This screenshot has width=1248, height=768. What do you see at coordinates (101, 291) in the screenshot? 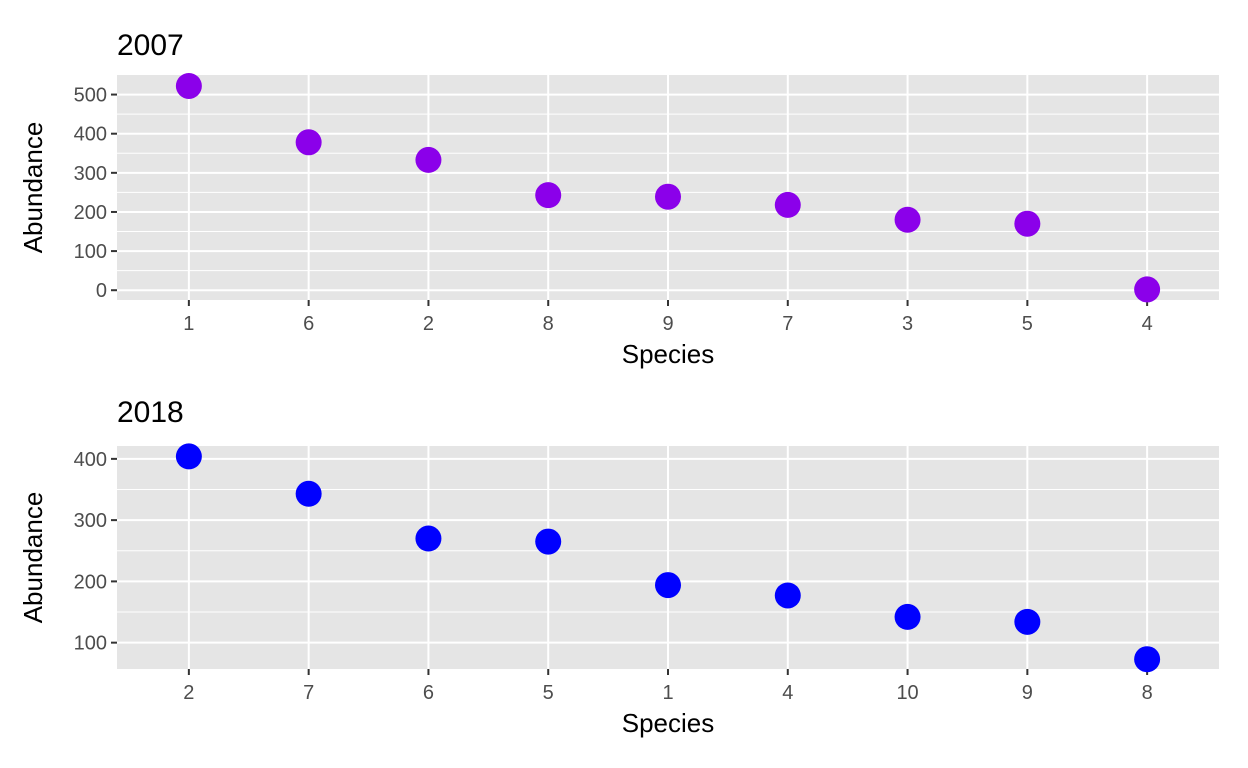
I see `y-tick-label: 0` at bounding box center [101, 291].